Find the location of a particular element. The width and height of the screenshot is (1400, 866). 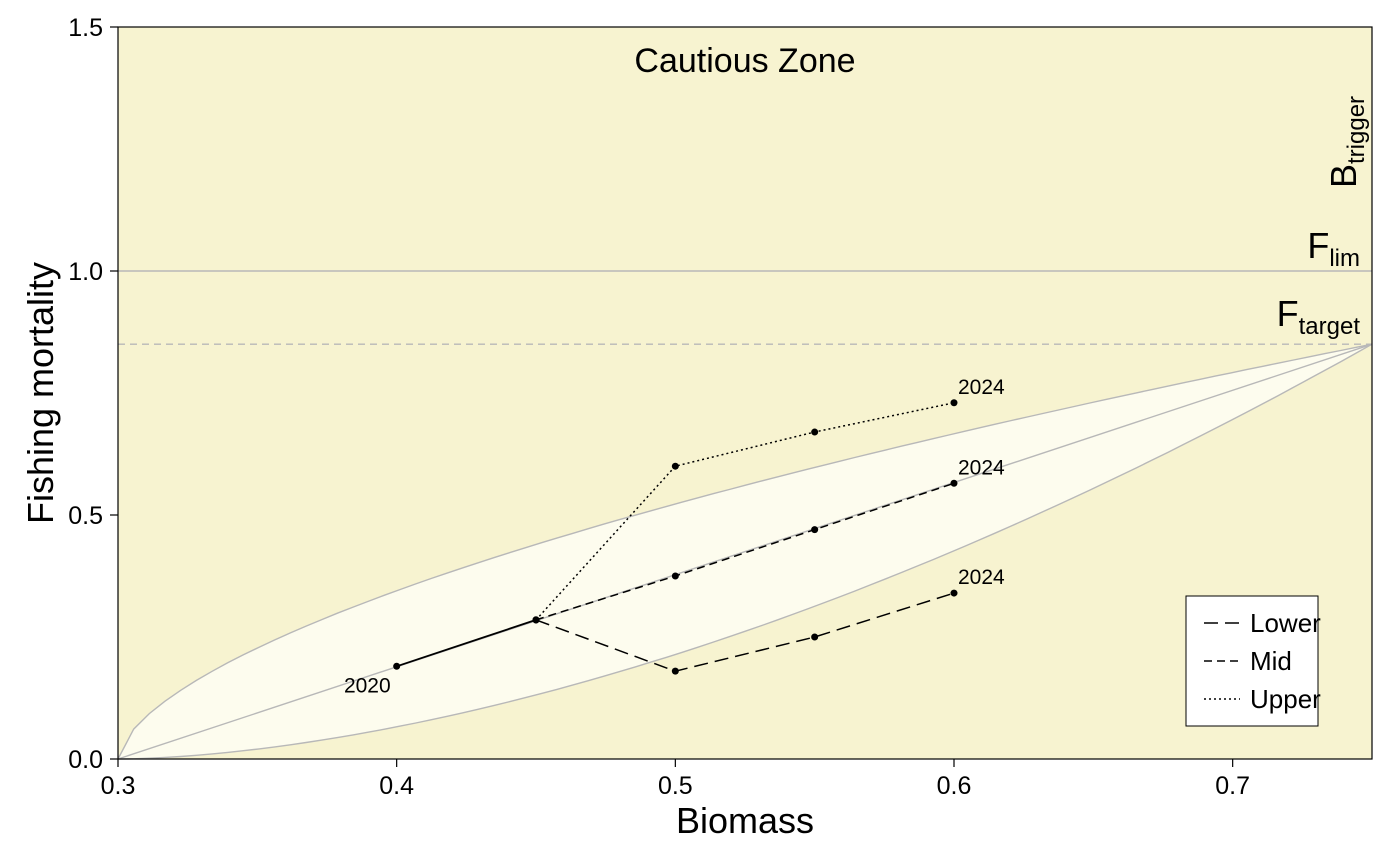

historical-point is located at coordinates (397, 666).